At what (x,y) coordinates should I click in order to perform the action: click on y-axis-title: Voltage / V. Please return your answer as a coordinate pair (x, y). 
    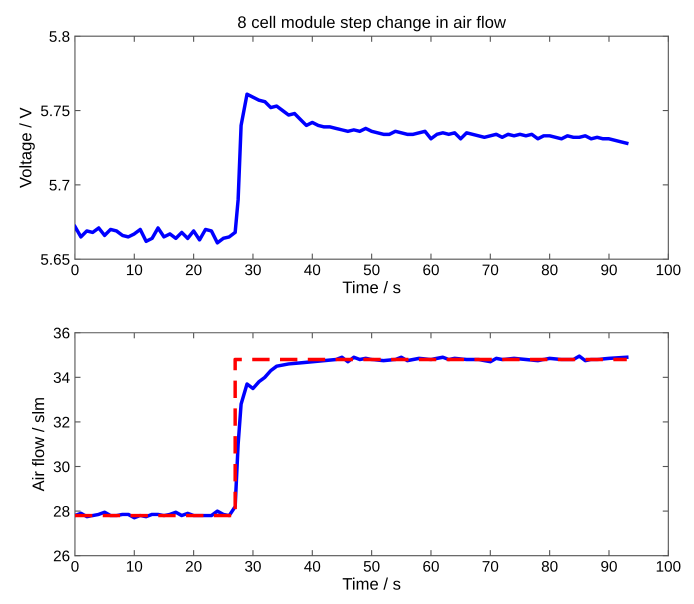
    Looking at the image, I should click on (27, 147).